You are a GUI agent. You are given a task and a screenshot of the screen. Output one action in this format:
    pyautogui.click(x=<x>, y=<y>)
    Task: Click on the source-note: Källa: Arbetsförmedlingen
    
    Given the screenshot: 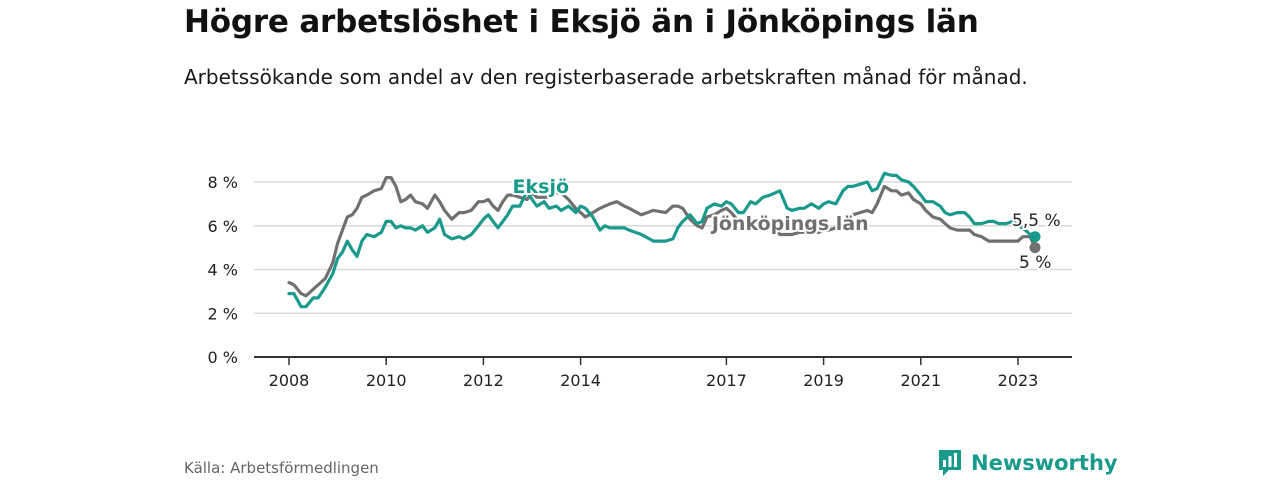 What is the action you would take?
    pyautogui.click(x=281, y=468)
    